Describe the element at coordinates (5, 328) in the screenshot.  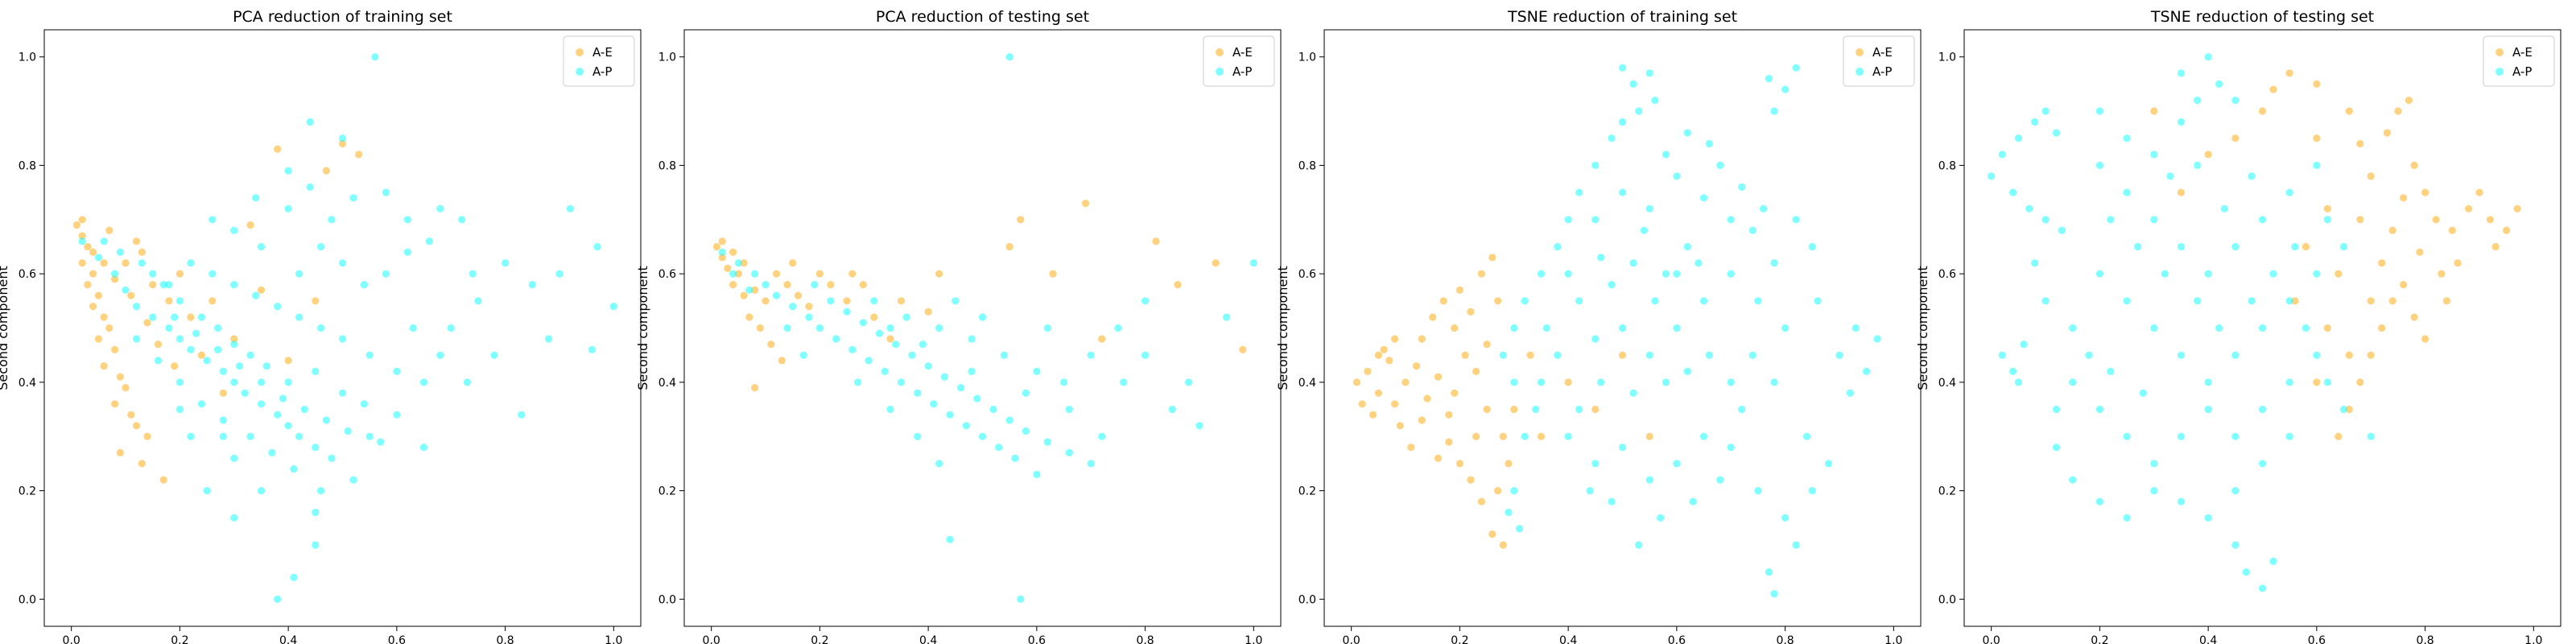
I see `y-axis-label: Second component` at that location.